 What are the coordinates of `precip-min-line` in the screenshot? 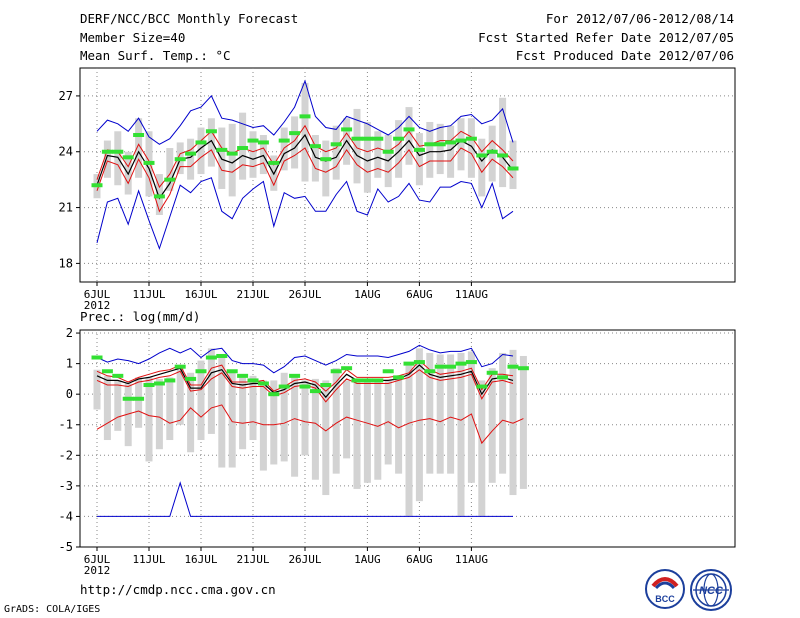 It's located at (305, 499).